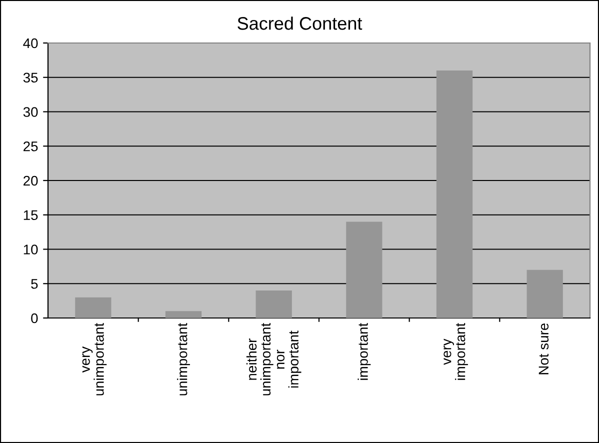 The height and width of the screenshot is (443, 599). What do you see at coordinates (31, 181) in the screenshot?
I see `y-tick-label: 20` at bounding box center [31, 181].